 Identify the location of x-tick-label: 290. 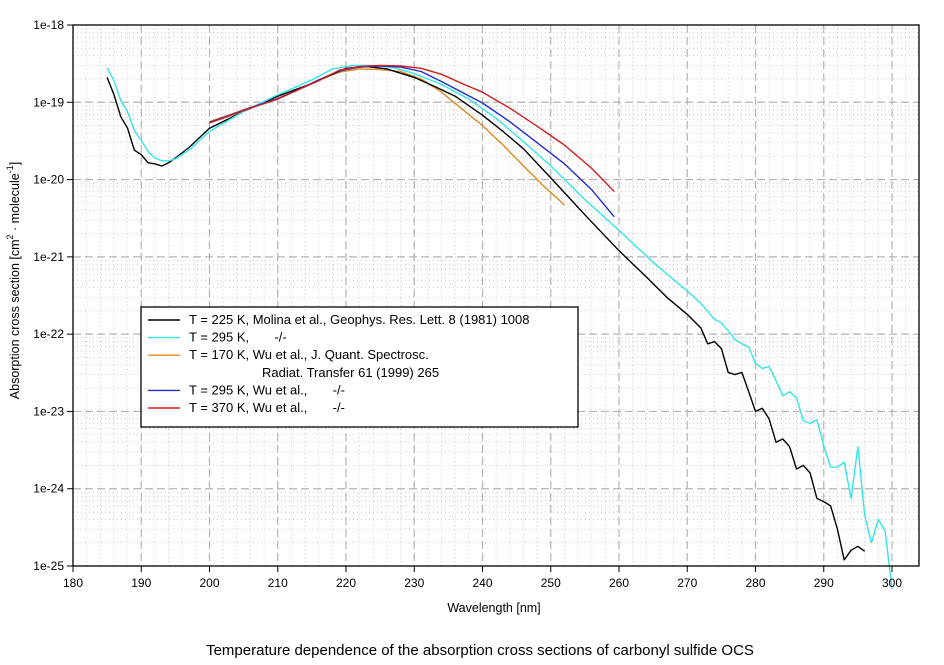
(824, 583).